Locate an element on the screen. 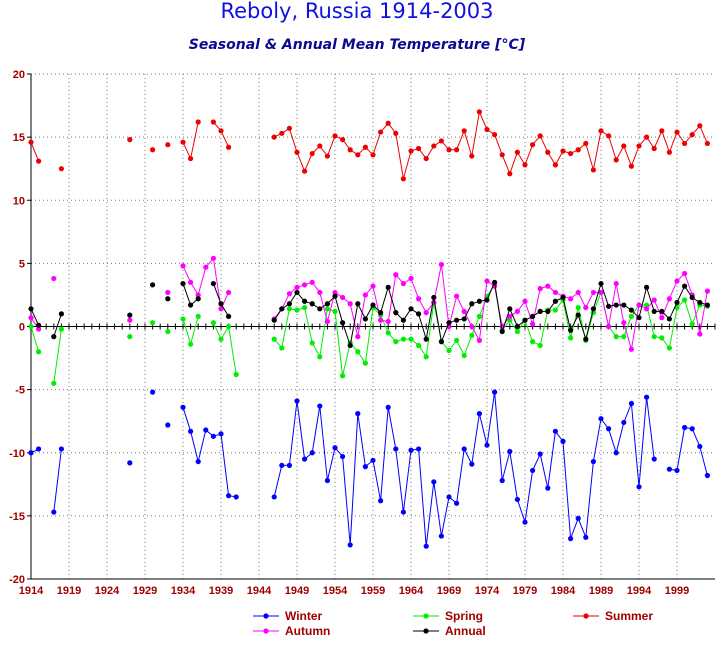  y-tick-label: 5 is located at coordinates (22, 264).